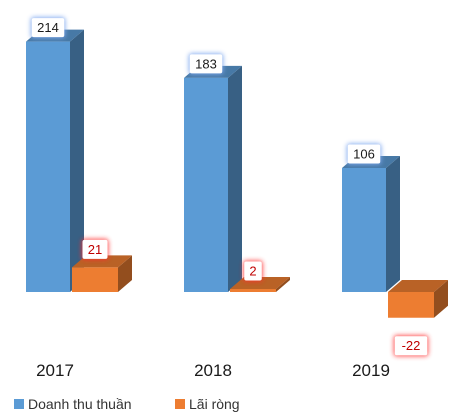  I want to click on data-label-text: -22, so click(411, 345).